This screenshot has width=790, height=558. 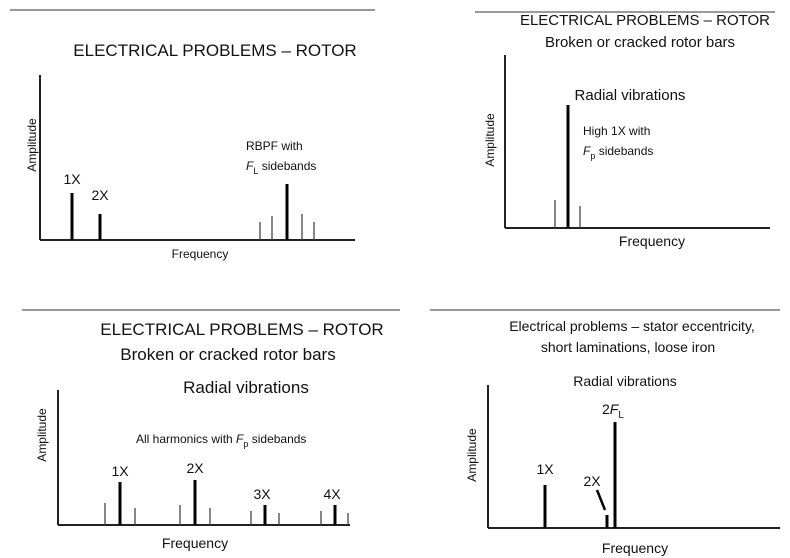 I want to click on peak-label: 4X, so click(x=332, y=494).